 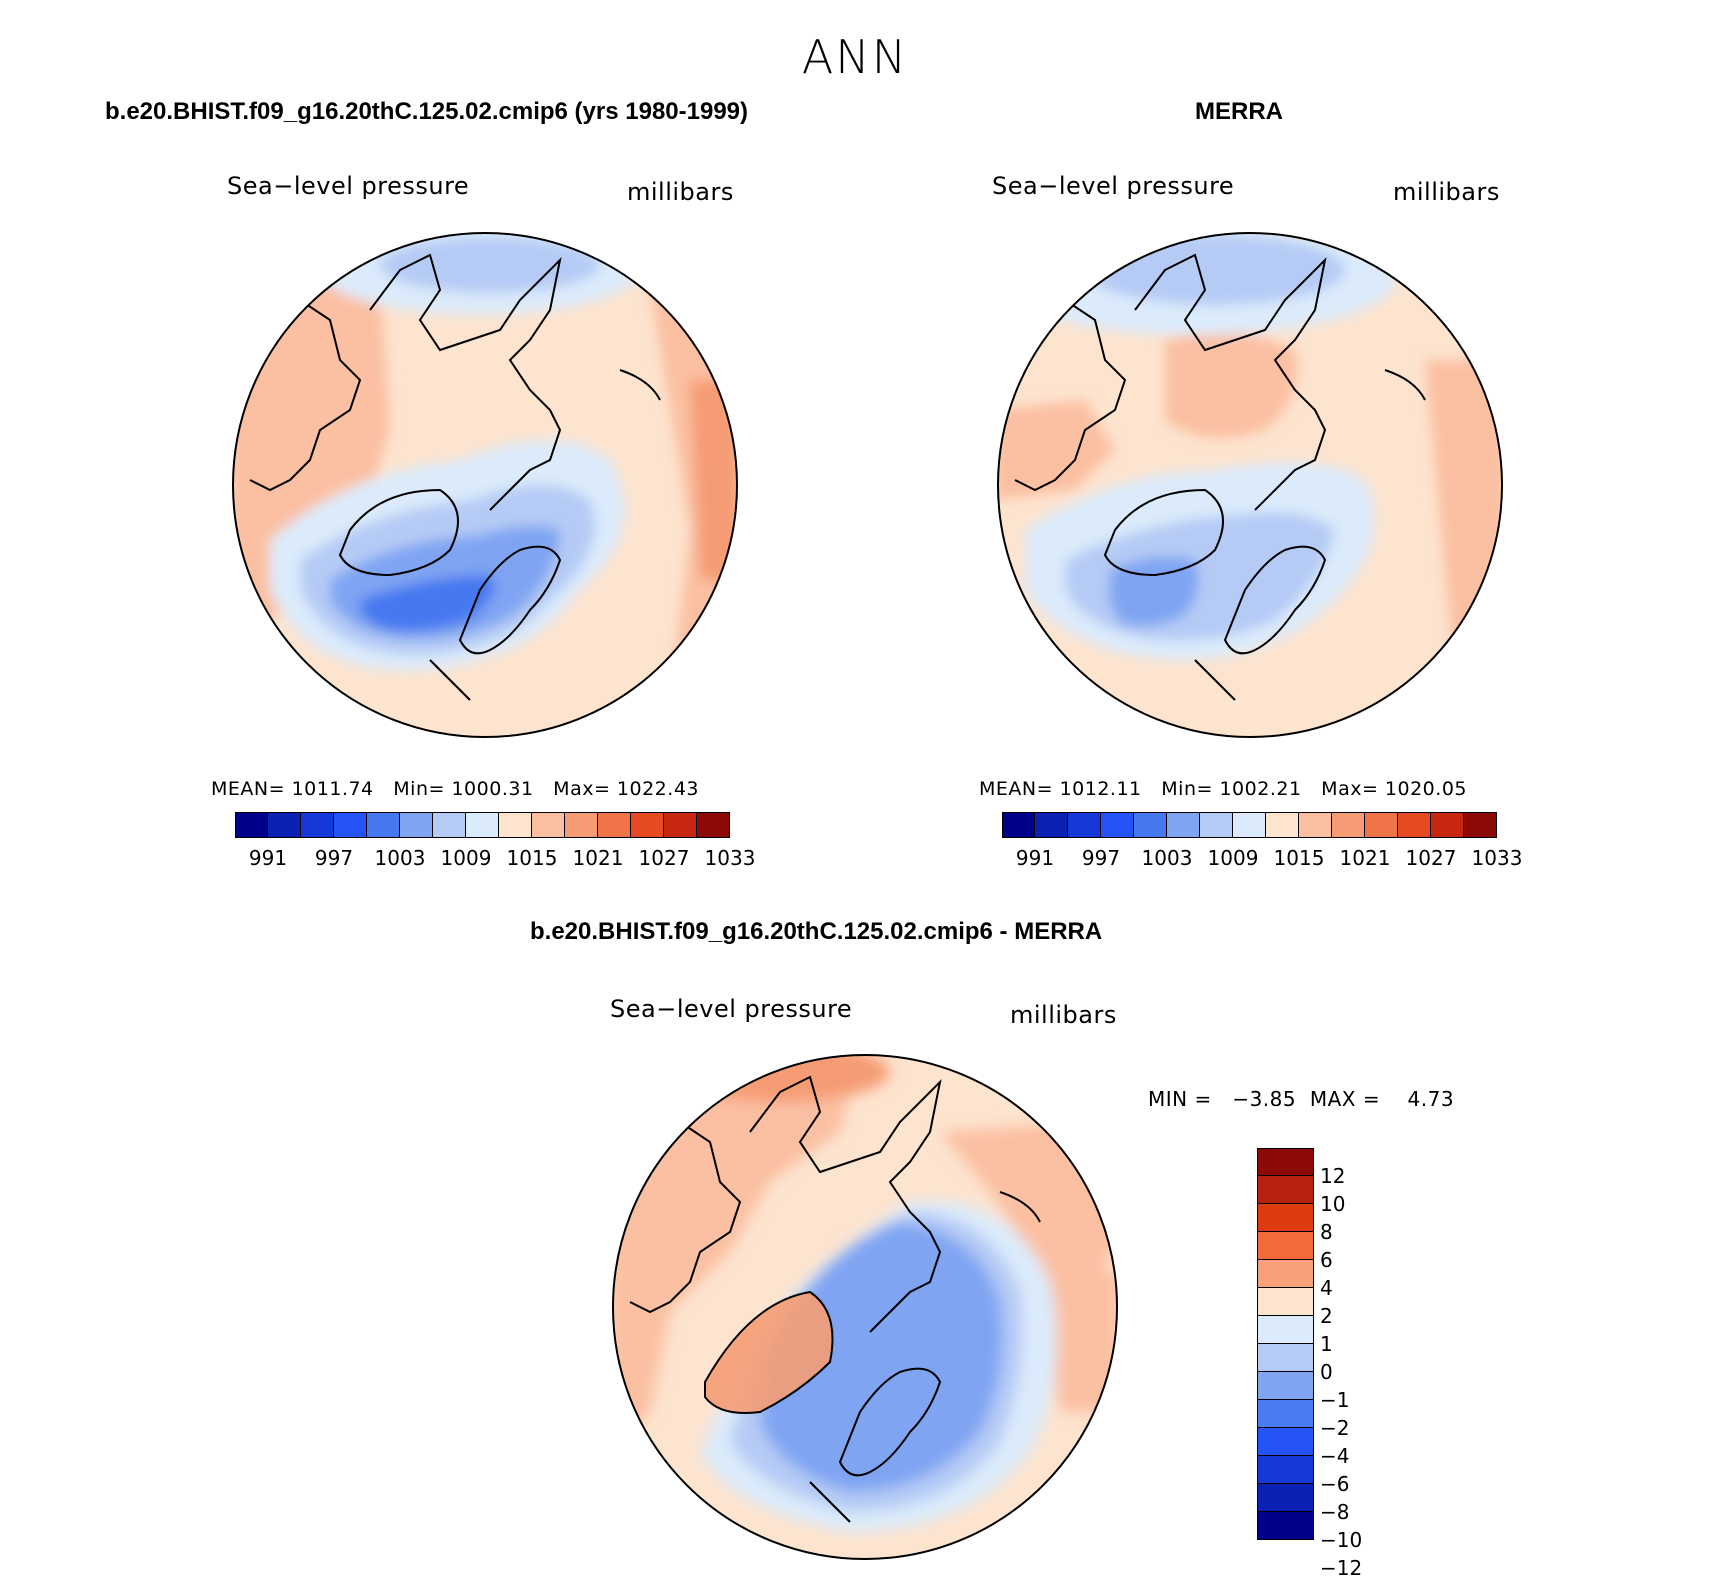 I want to click on obs-units-label: millibars, so click(x=1446, y=192).